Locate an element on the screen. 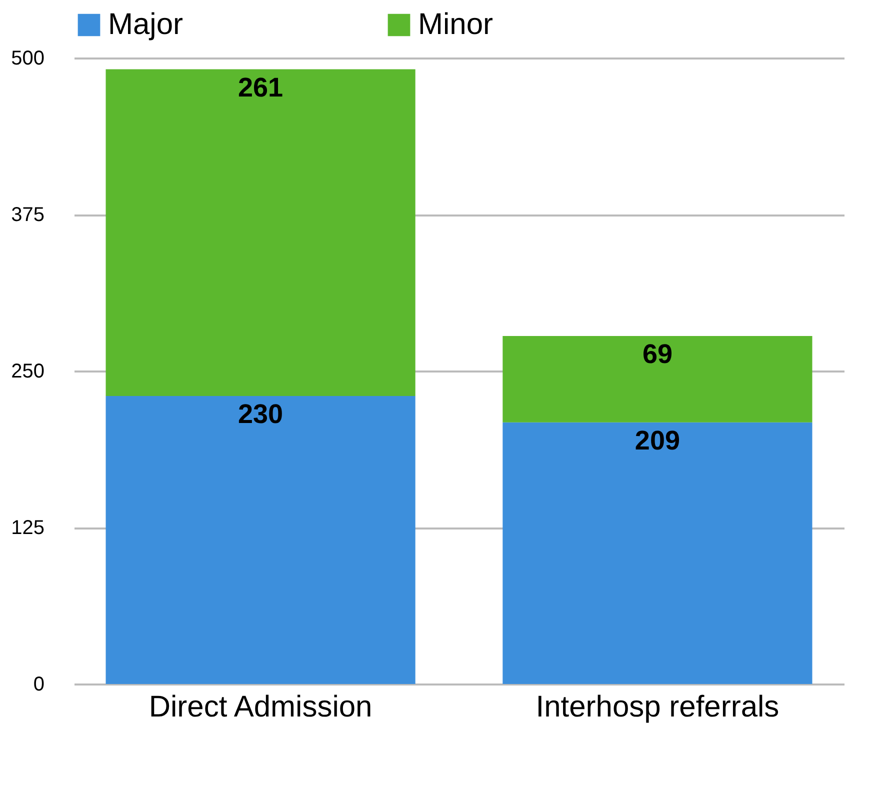 This screenshot has height=803, width=872. x-tick-label: Interhosp referrals is located at coordinates (658, 707).